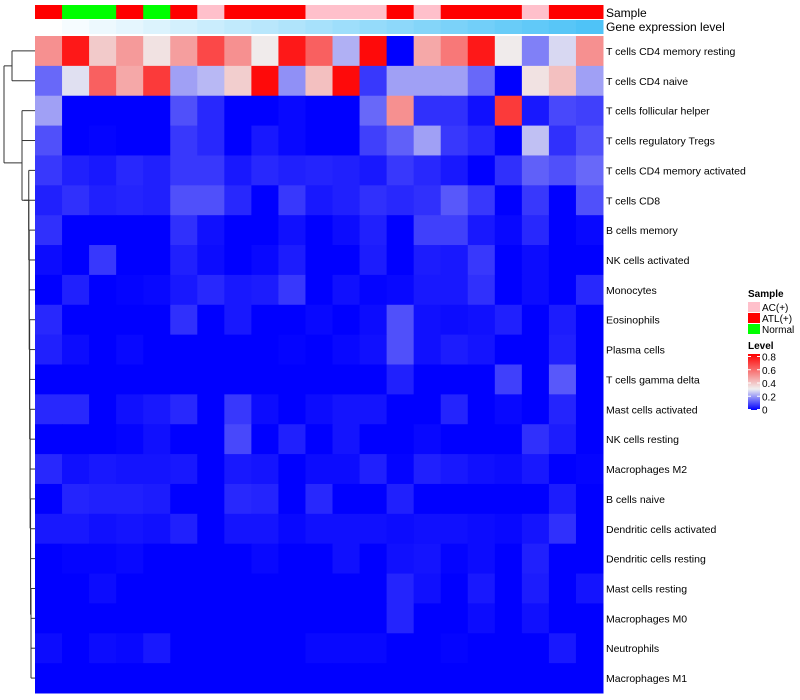  Describe the element at coordinates (647, 82) in the screenshot. I see `row-label: T cells CD4 naive` at that location.